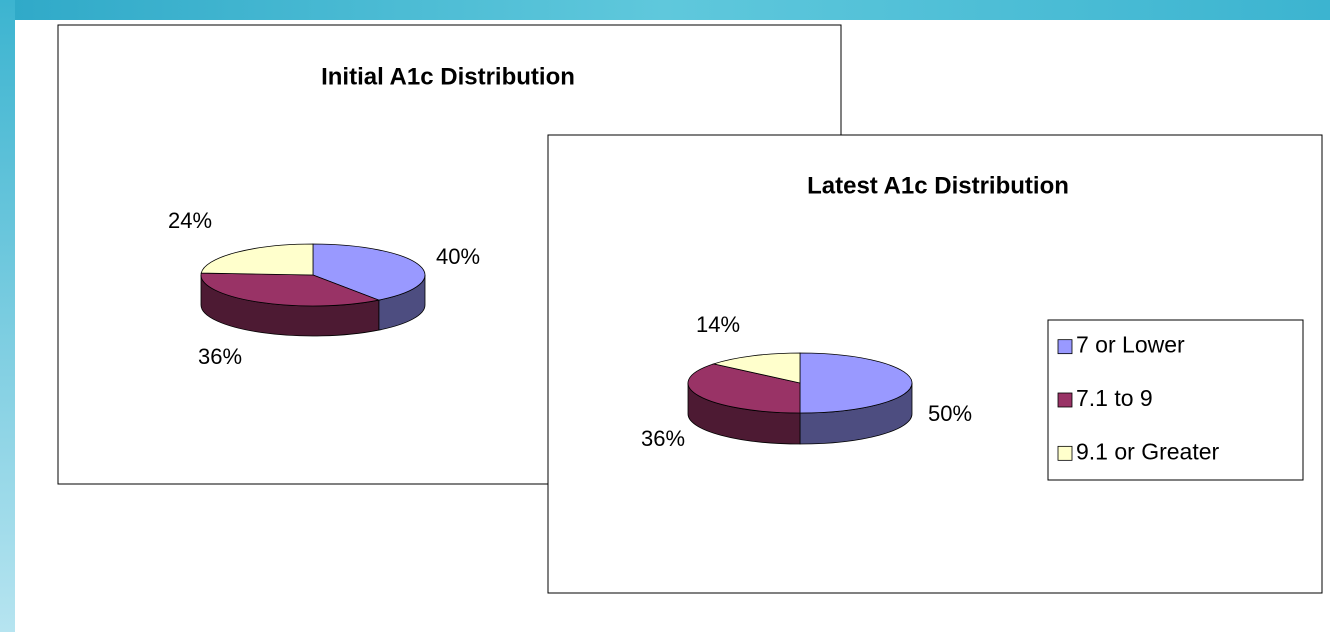 The width and height of the screenshot is (1330, 637). Describe the element at coordinates (1114, 398) in the screenshot. I see `legend-label: 7.1 to 9` at that location.